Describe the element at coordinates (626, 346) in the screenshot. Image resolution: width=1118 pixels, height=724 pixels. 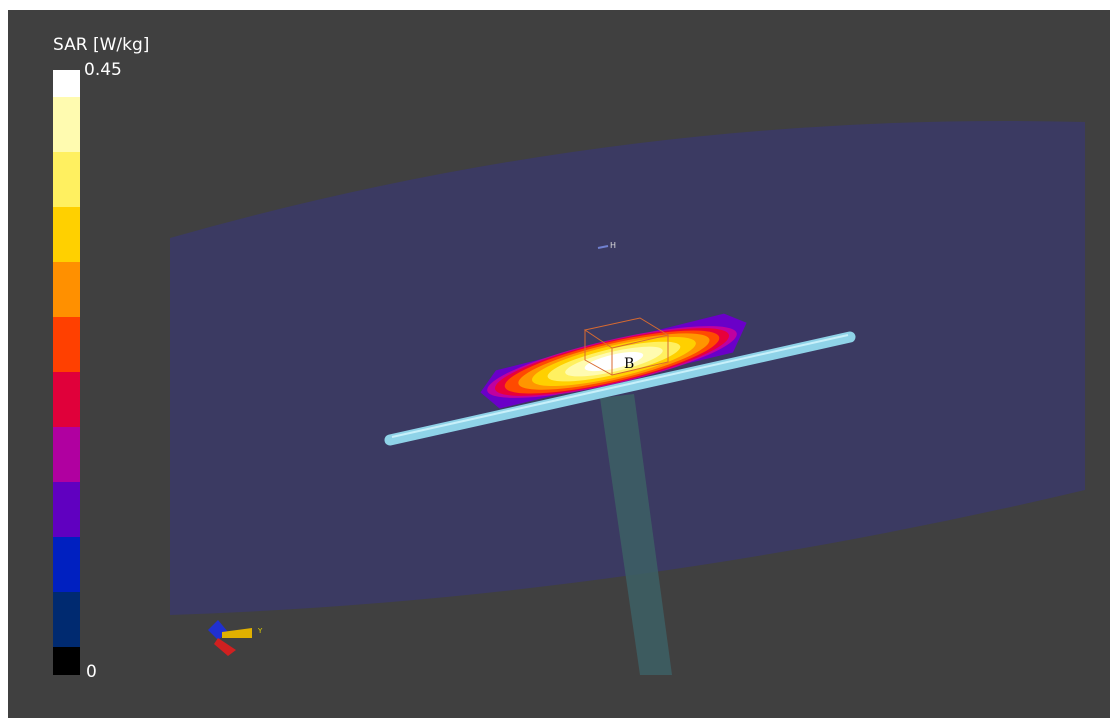
I see `probe-box` at that location.